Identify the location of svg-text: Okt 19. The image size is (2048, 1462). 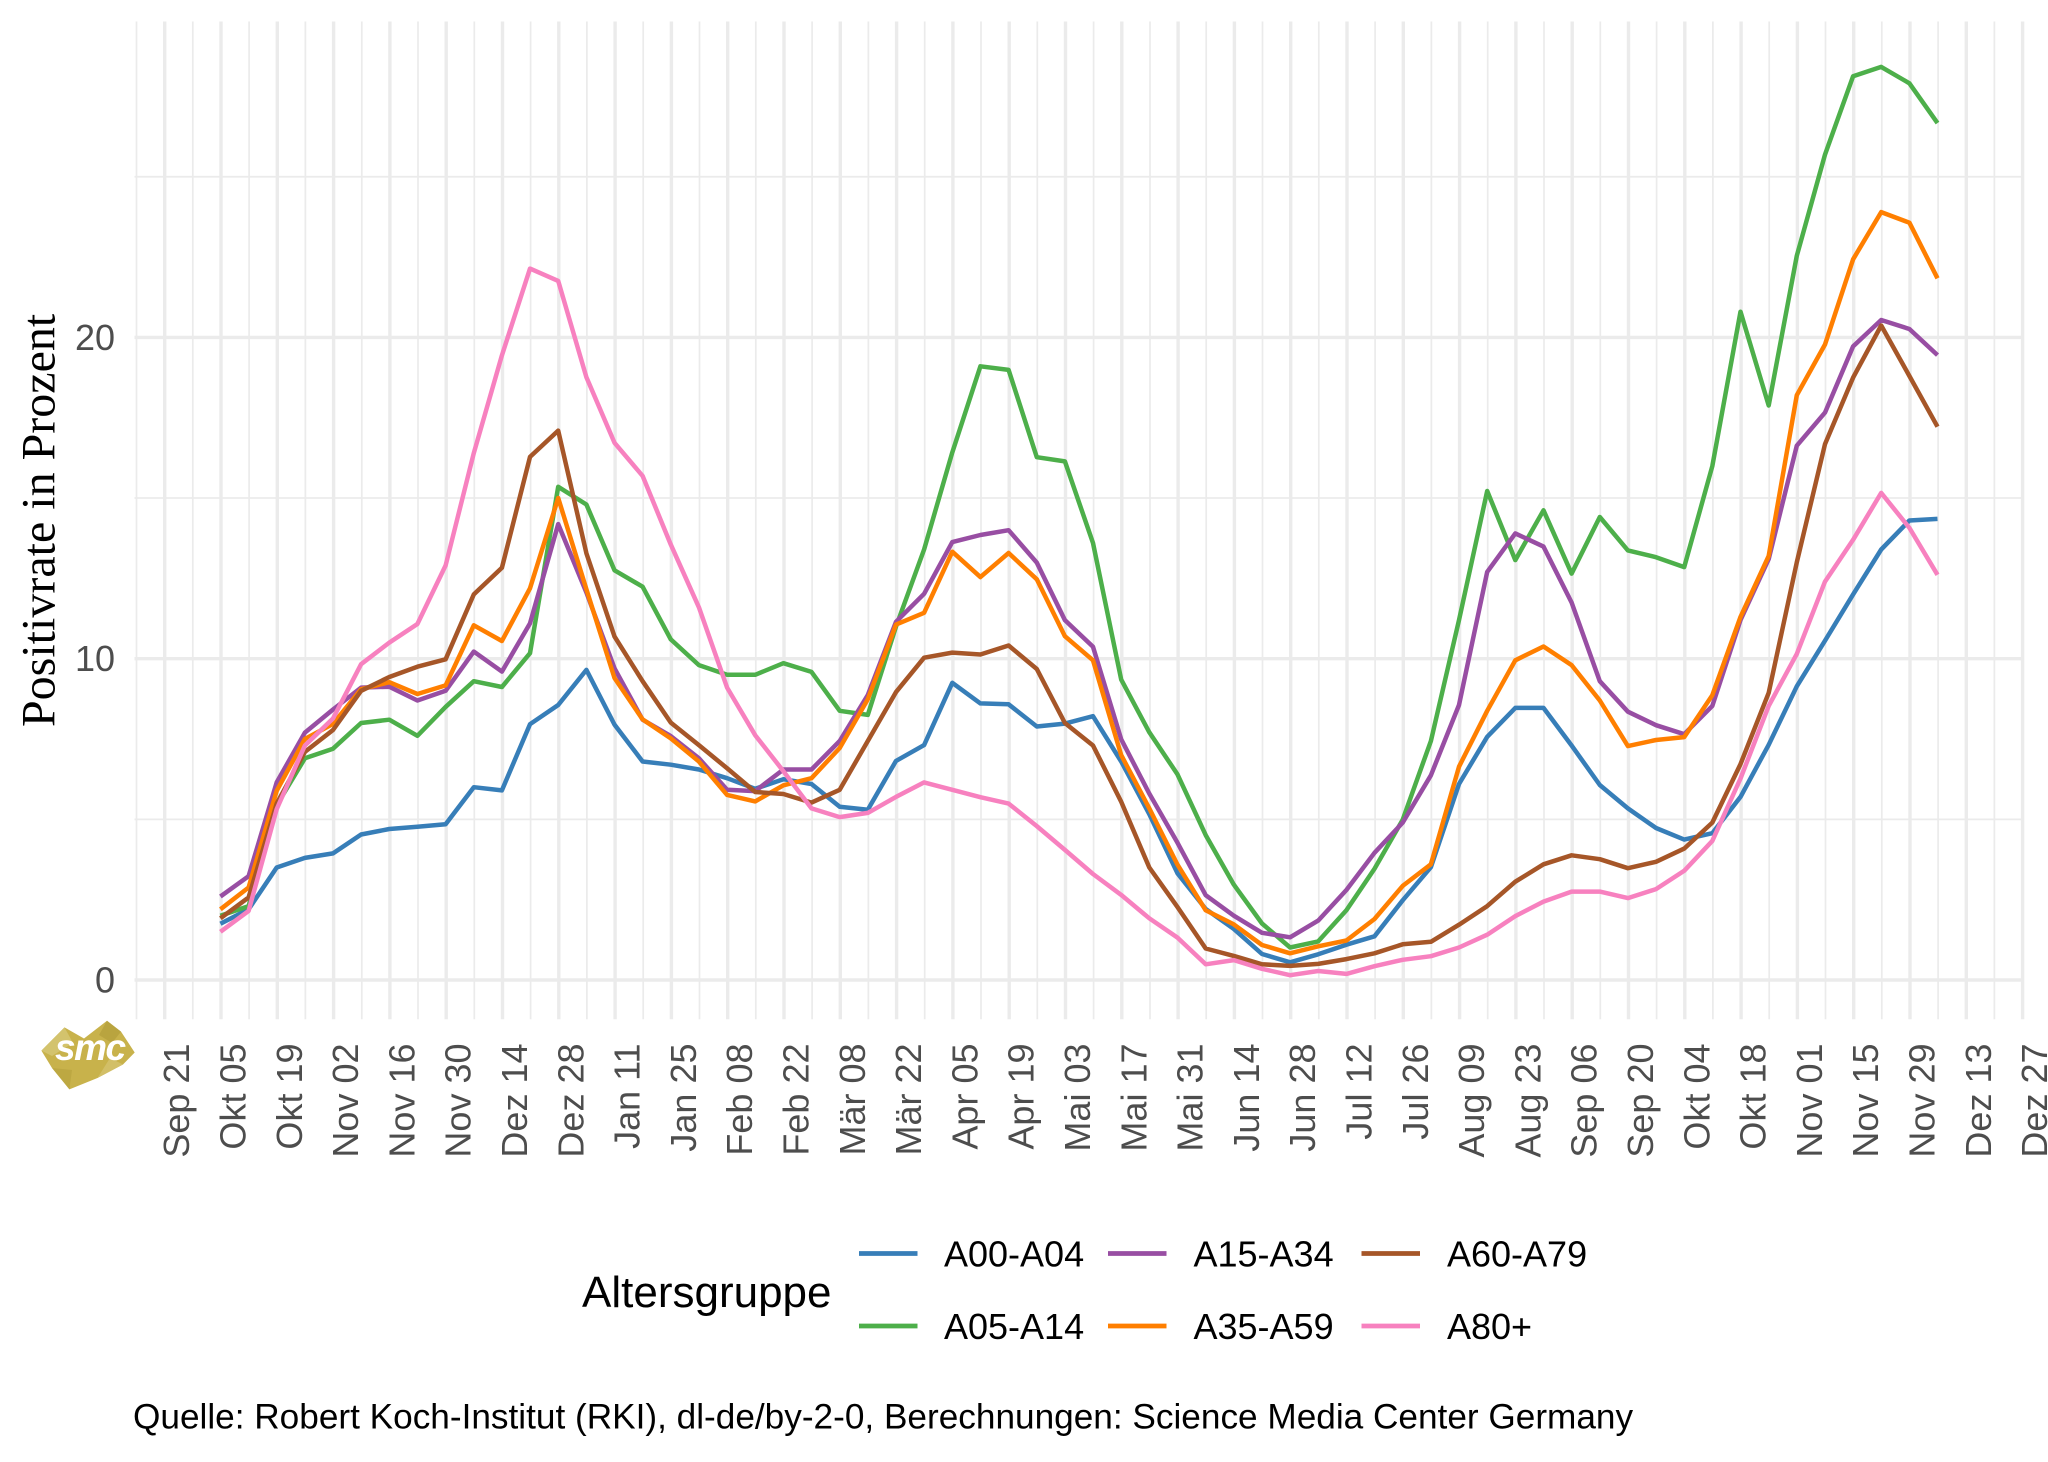
(289, 1097).